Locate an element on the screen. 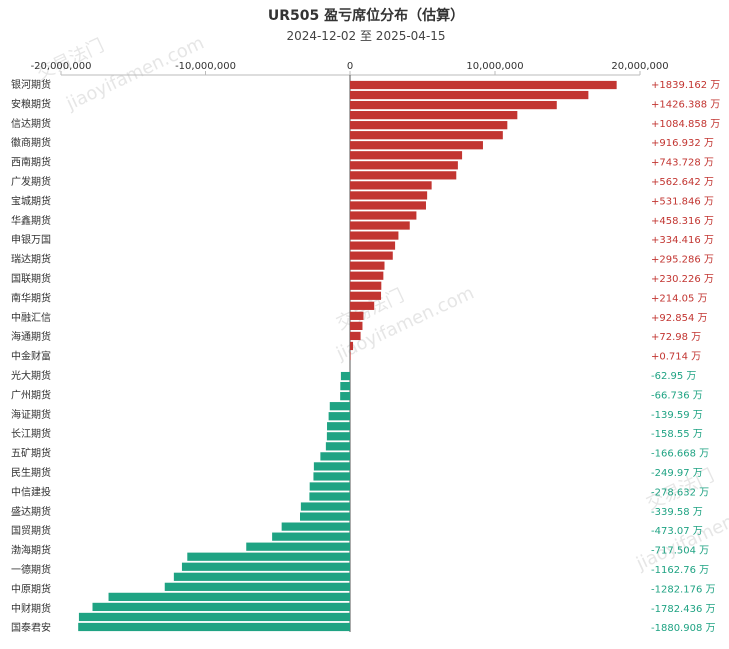  value-label: +92.854 万 is located at coordinates (679, 318).